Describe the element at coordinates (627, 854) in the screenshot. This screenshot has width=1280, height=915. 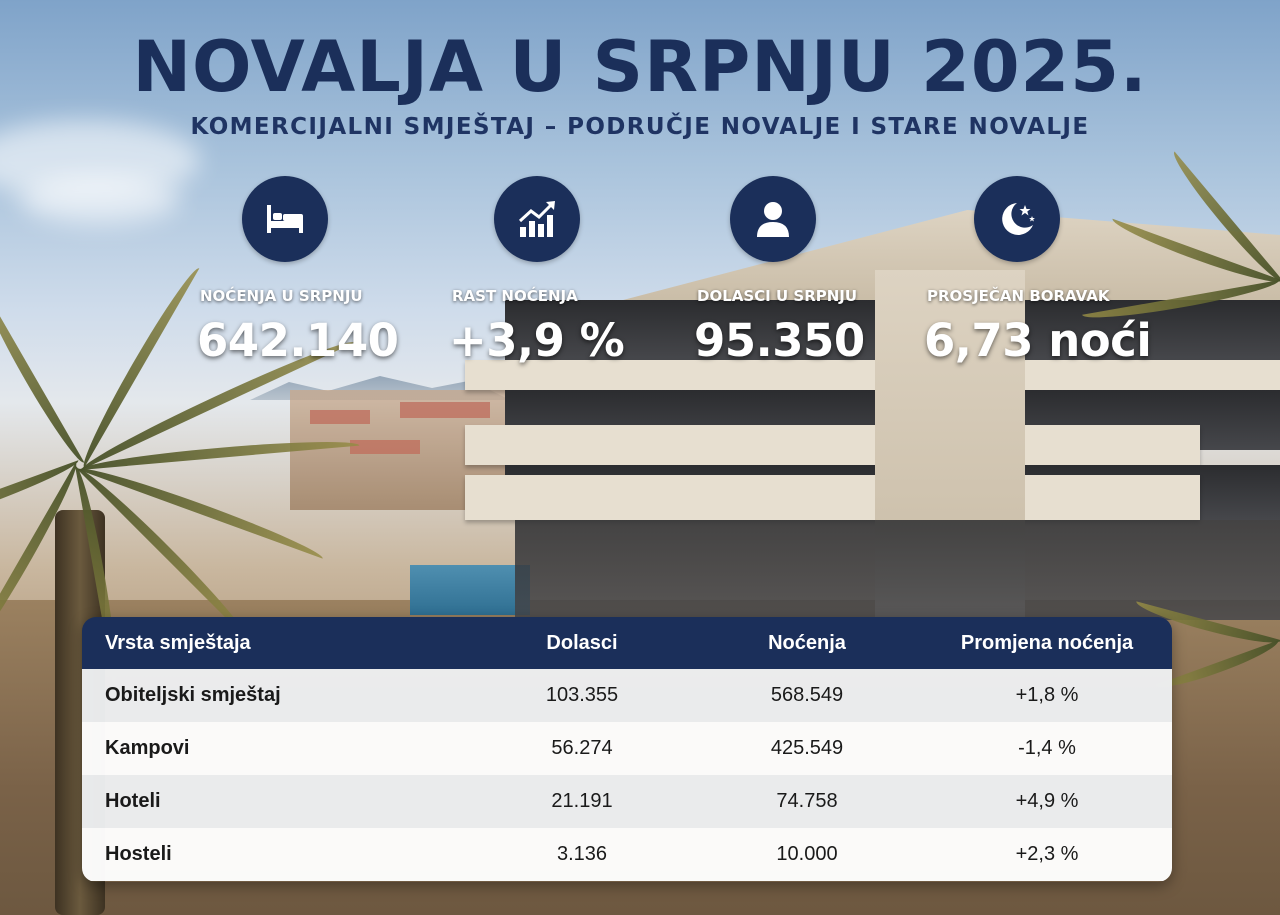
I see `table-row: Hosteli 3.136 10.000 +2,3 %` at that location.